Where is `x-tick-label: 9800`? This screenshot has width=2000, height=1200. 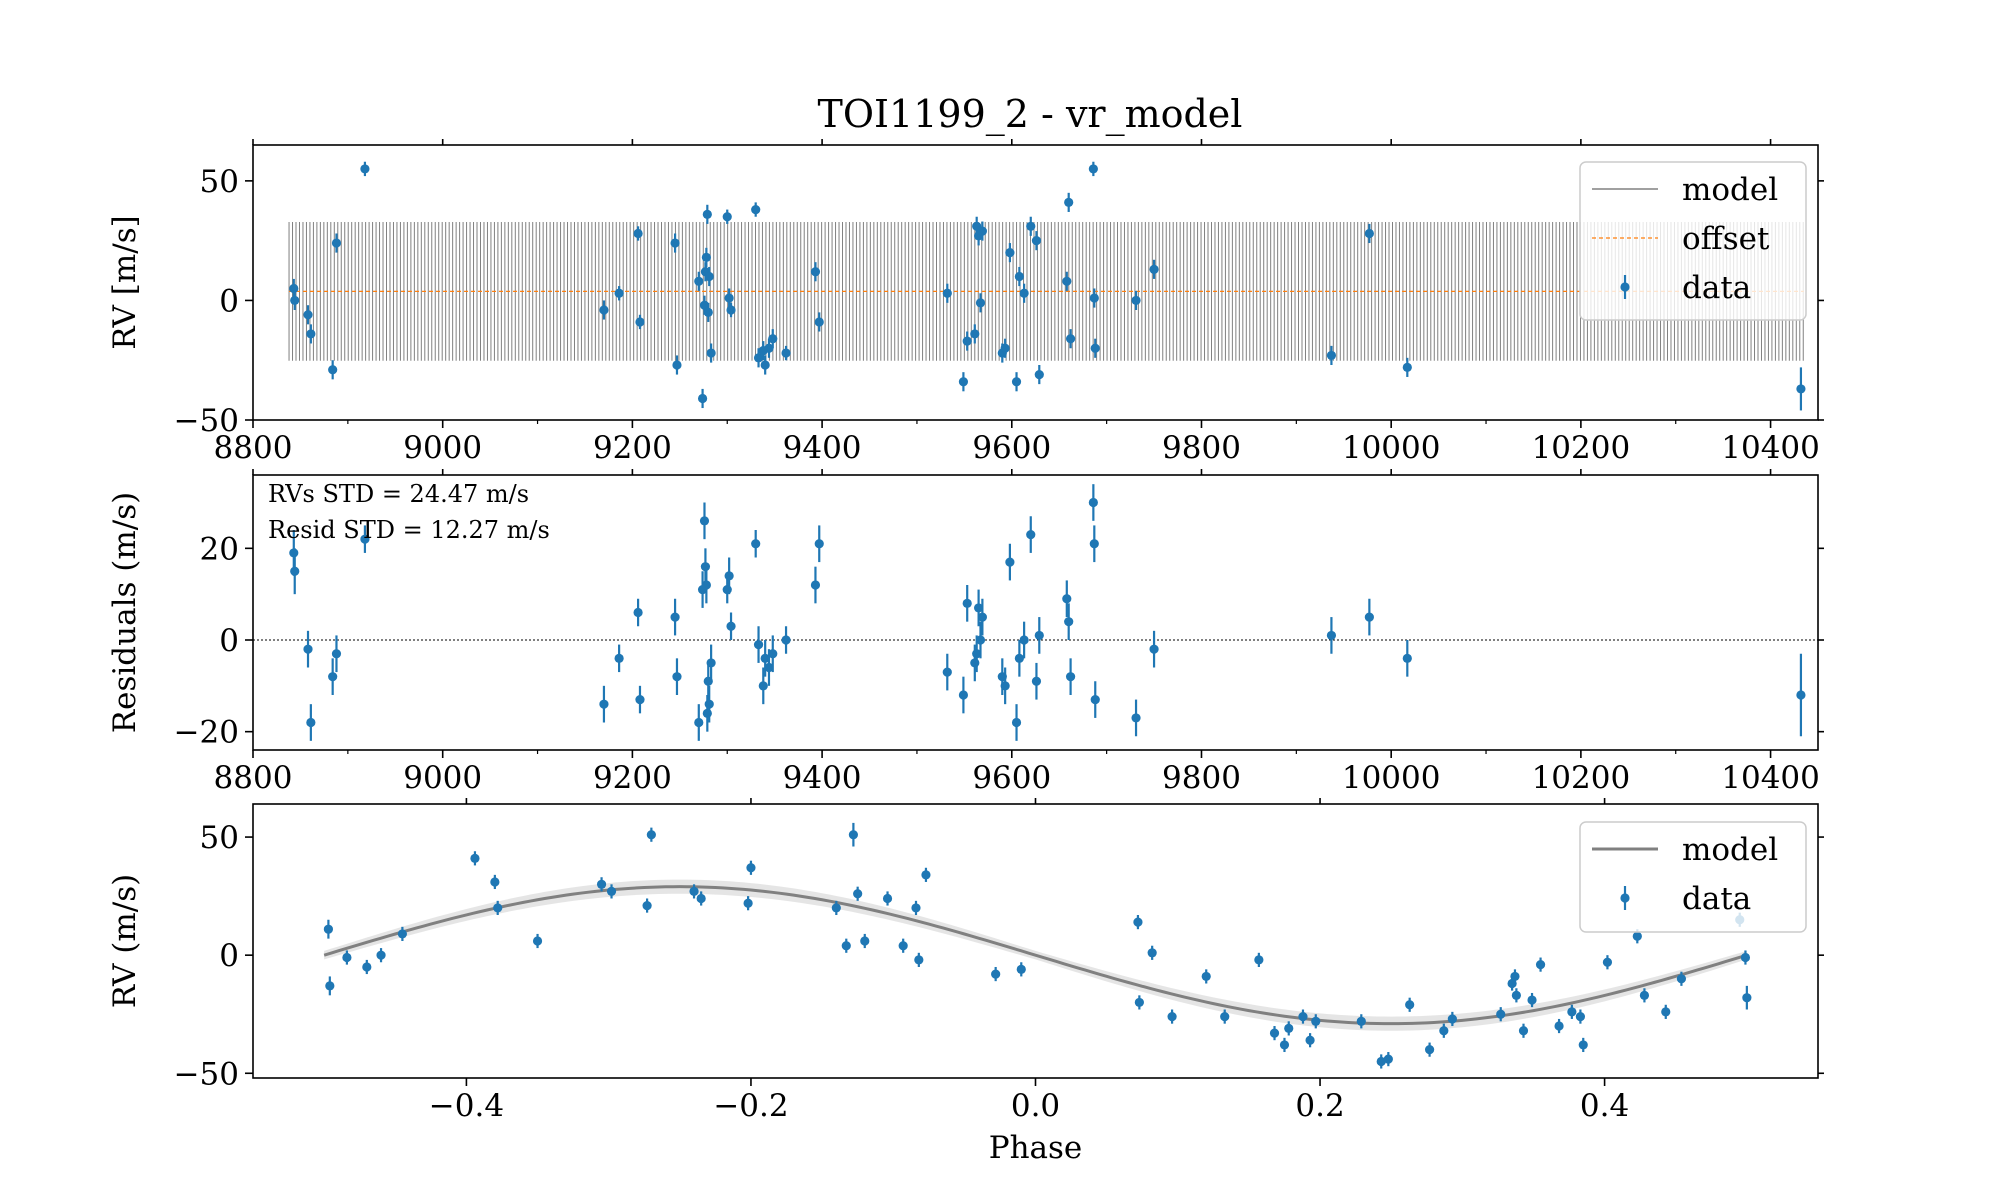 x-tick-label: 9800 is located at coordinates (1201, 448).